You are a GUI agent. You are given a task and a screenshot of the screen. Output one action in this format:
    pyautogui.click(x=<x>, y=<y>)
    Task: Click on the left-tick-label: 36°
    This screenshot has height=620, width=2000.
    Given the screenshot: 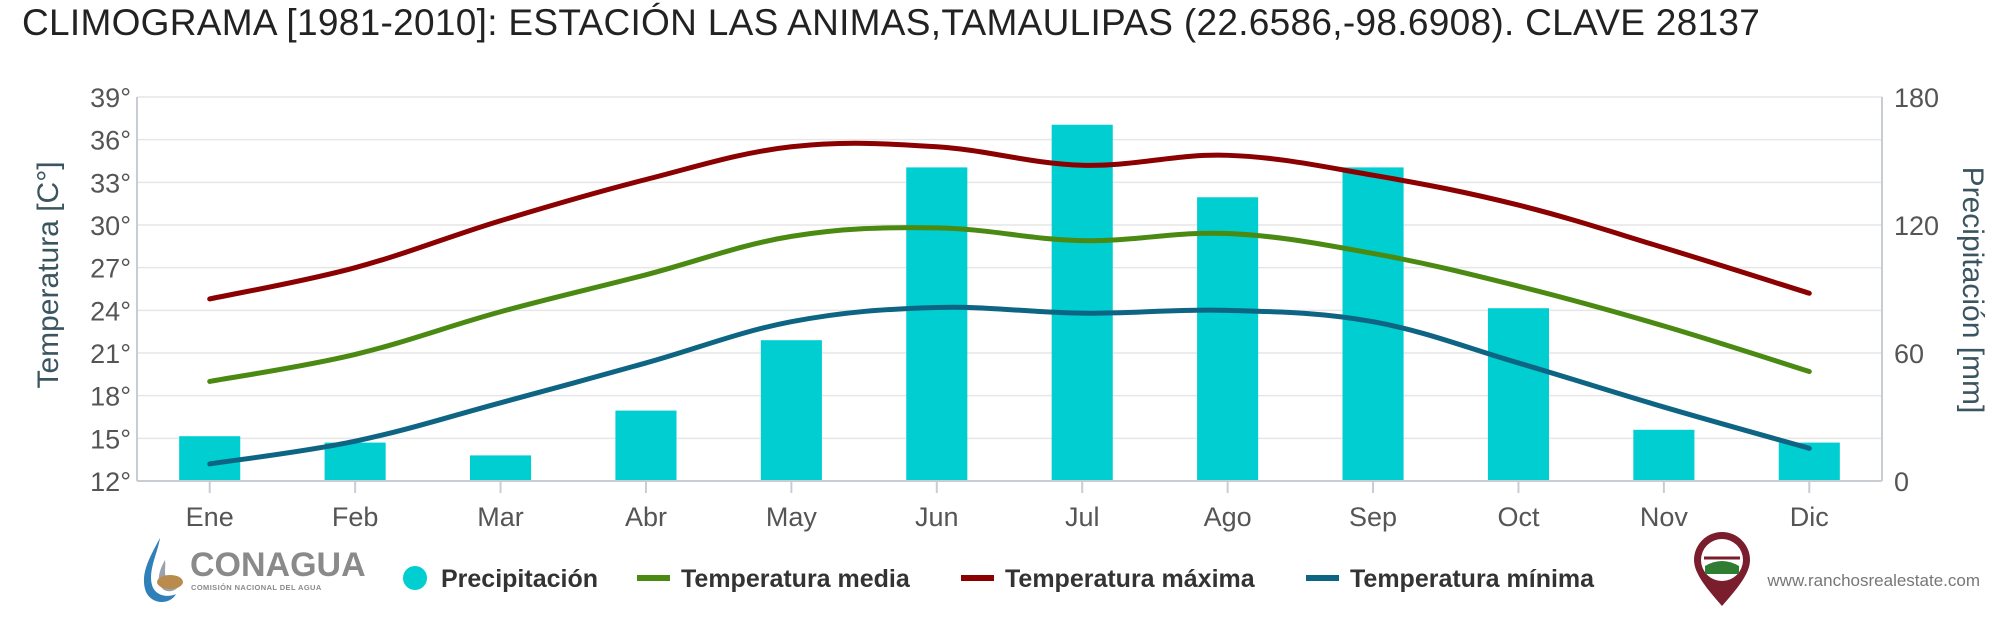 What is the action you would take?
    pyautogui.click(x=110, y=141)
    